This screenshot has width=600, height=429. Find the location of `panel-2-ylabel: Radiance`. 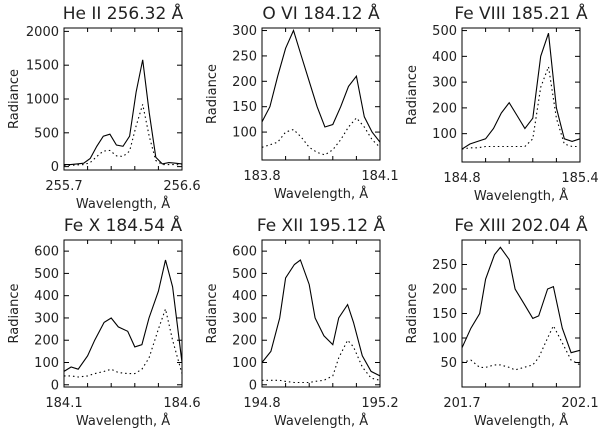

panel-2-ylabel: Radiance is located at coordinates (212, 94).